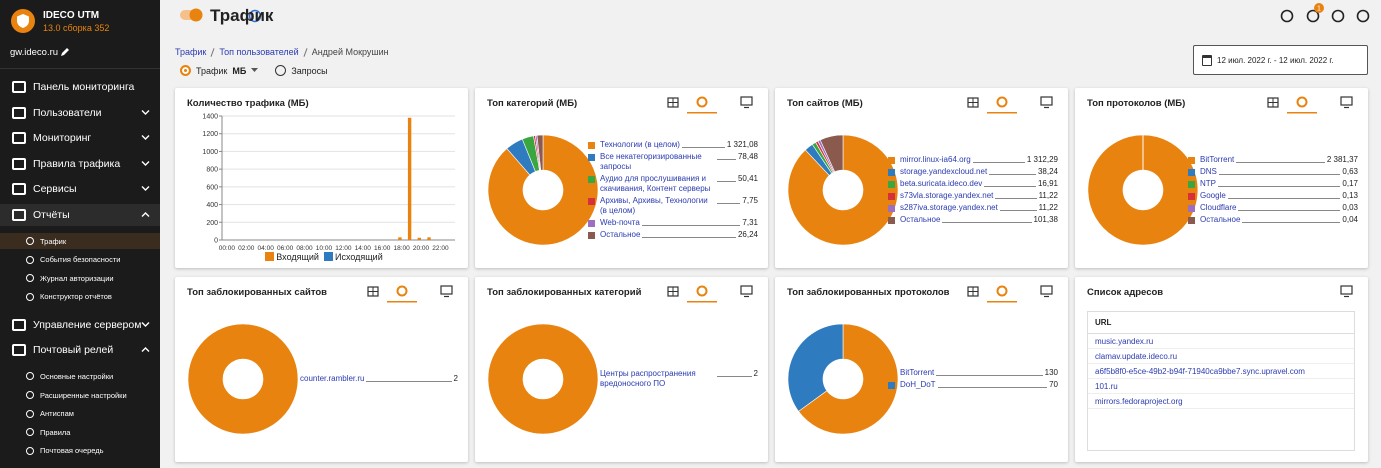 This screenshot has height=468, width=1381. Describe the element at coordinates (80, 451) in the screenshot. I see `submenu-item: Почтовая очередь` at that location.